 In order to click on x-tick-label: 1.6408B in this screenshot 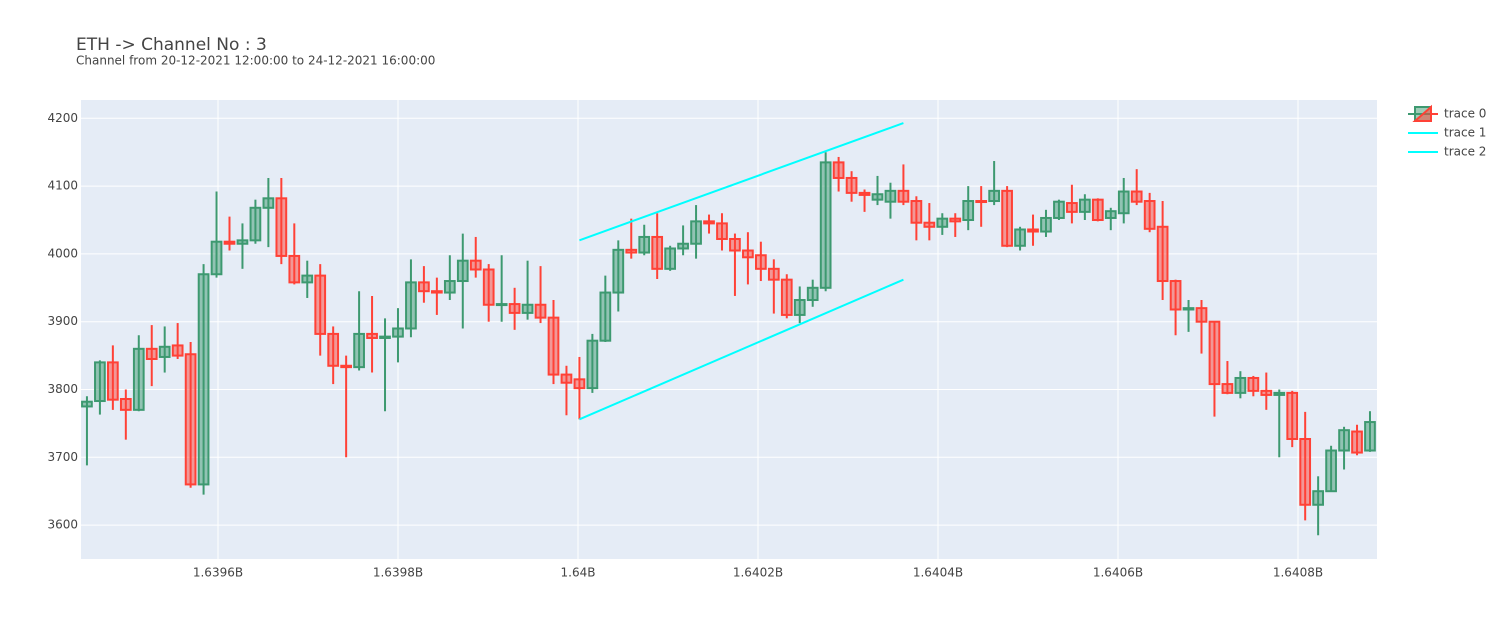, I will do `click(1298, 573)`.